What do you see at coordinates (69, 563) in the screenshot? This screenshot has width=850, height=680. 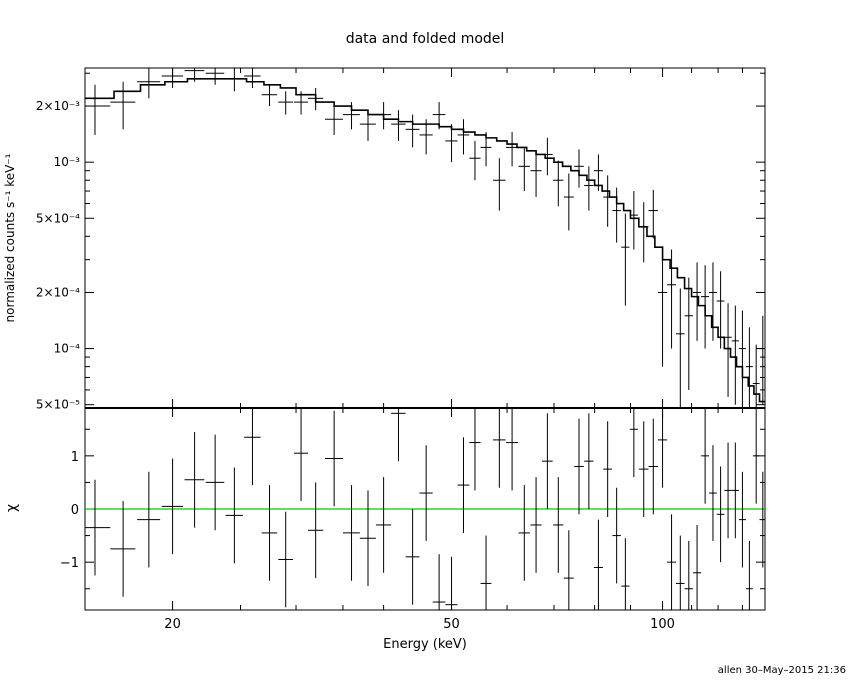 I see `y-tick-label: −1` at bounding box center [69, 563].